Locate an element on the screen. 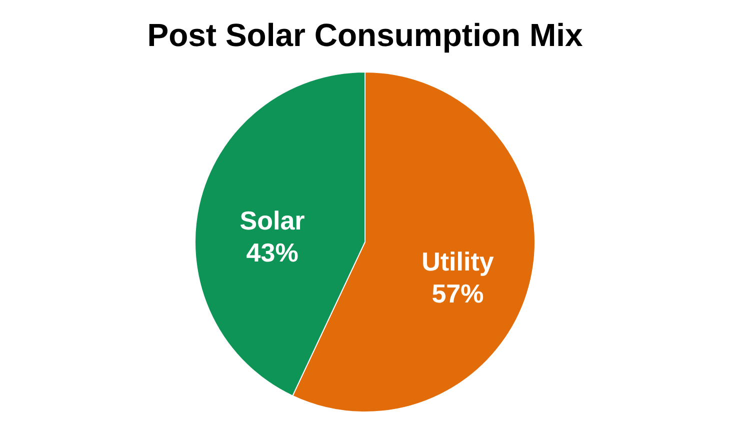 The width and height of the screenshot is (730, 445). data-label: 57% is located at coordinates (458, 293).